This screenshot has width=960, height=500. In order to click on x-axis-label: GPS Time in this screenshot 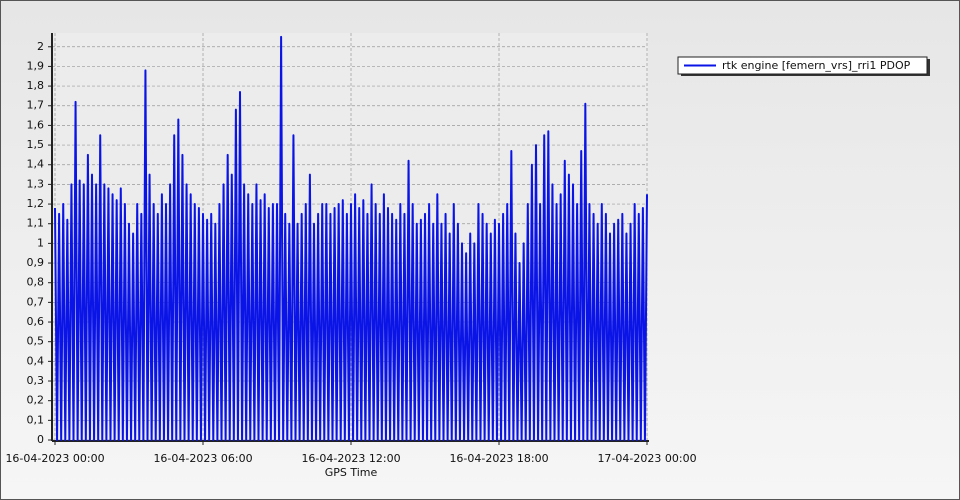, I will do `click(351, 472)`.